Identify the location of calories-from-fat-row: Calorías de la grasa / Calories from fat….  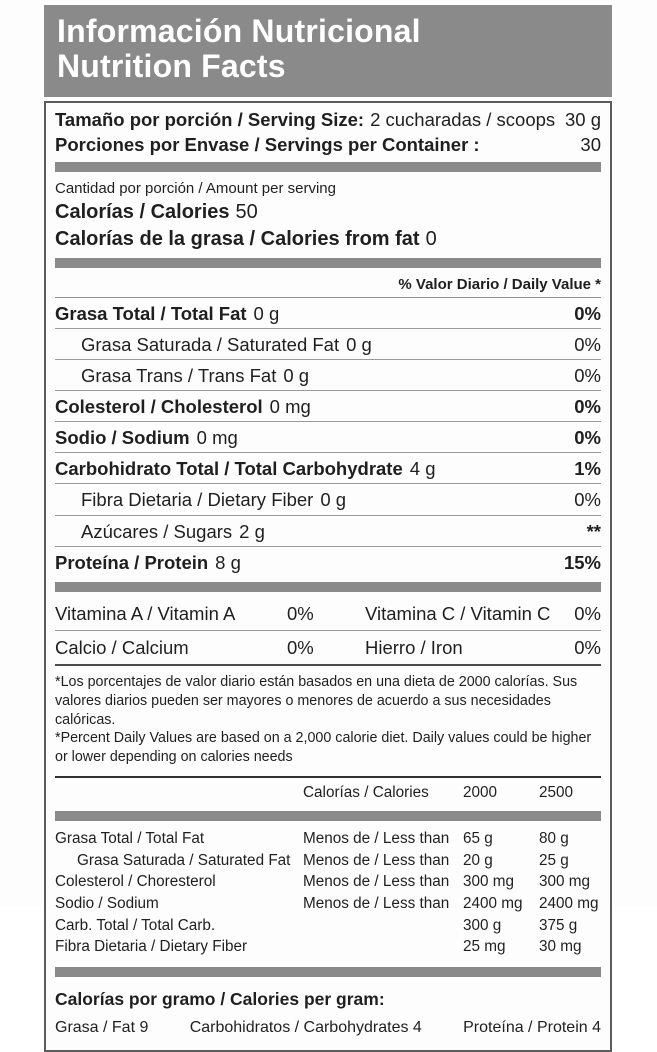
(328, 239).